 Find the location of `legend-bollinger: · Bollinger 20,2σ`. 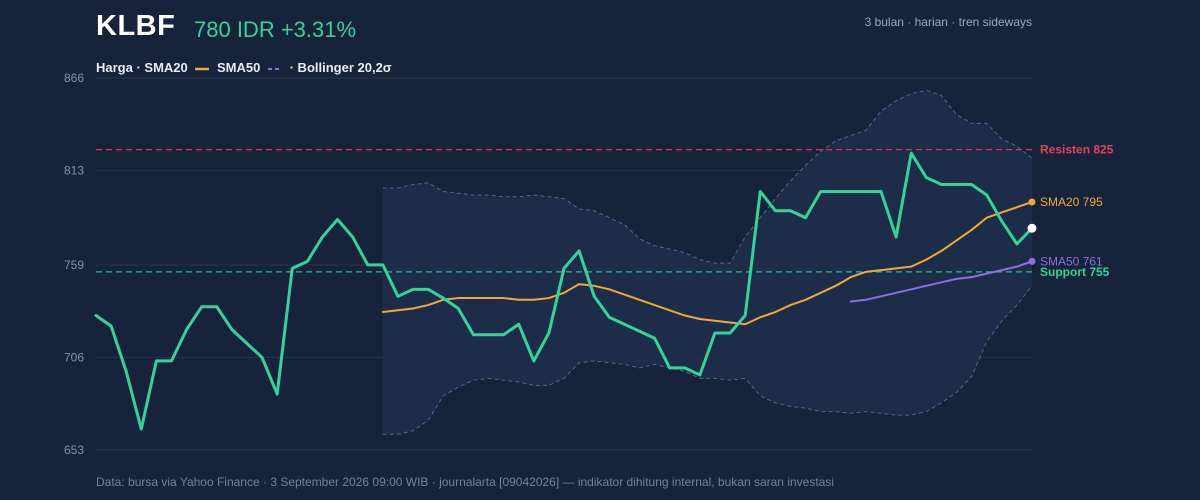

legend-bollinger: · Bollinger 20,2σ is located at coordinates (340, 67).